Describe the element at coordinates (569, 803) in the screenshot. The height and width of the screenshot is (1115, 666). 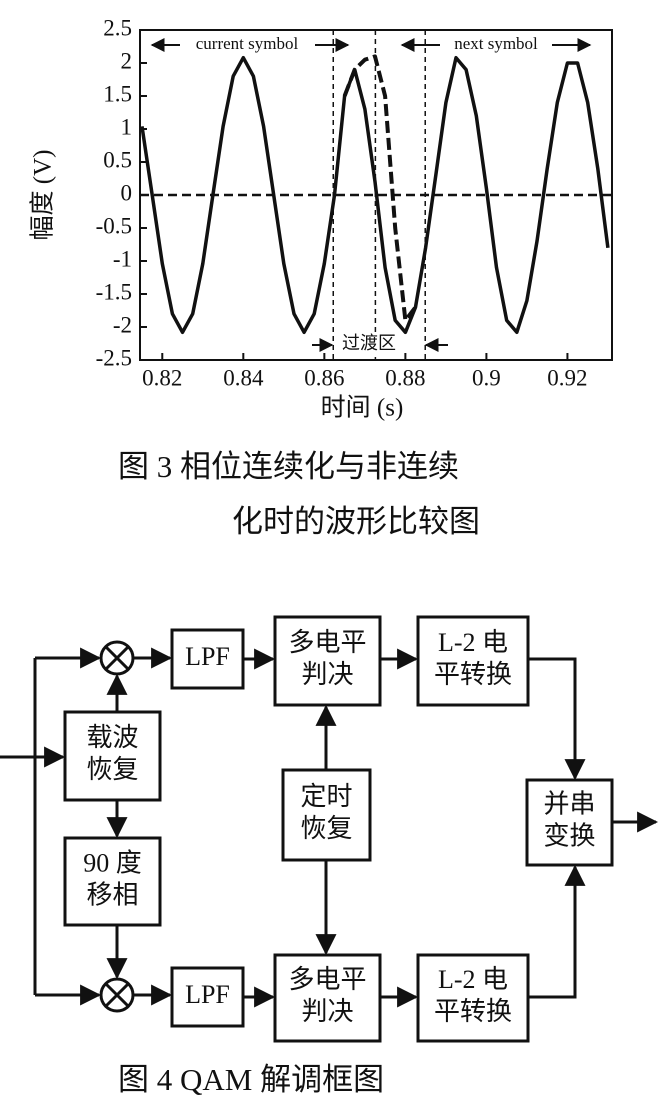
I see `block-label: 并串` at that location.